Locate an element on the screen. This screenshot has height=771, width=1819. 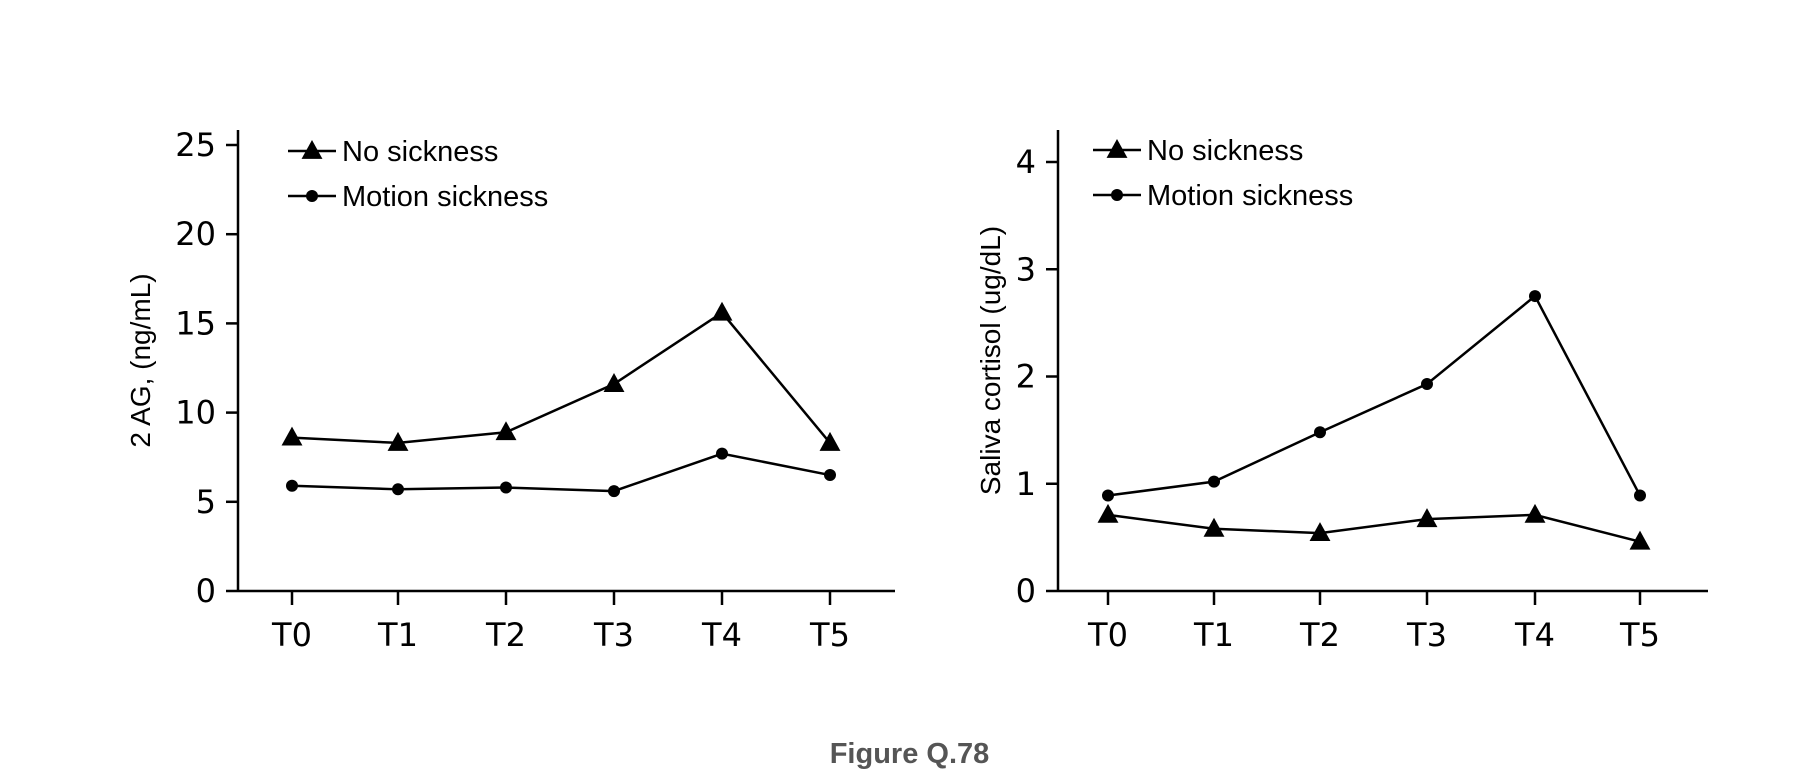
y-tick-label: 5 is located at coordinates (206, 502).